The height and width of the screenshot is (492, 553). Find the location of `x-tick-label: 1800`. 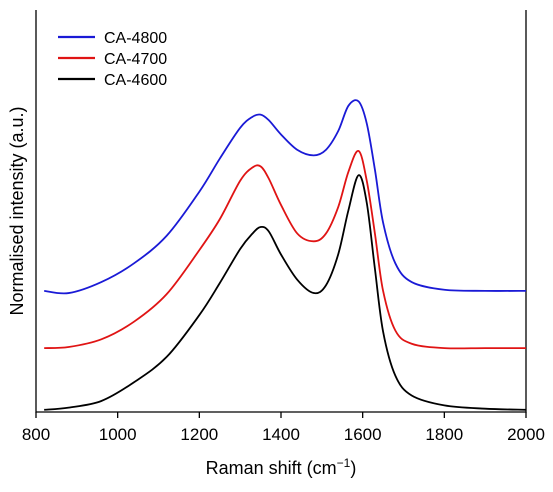

x-tick-label: 1800 is located at coordinates (444, 434).